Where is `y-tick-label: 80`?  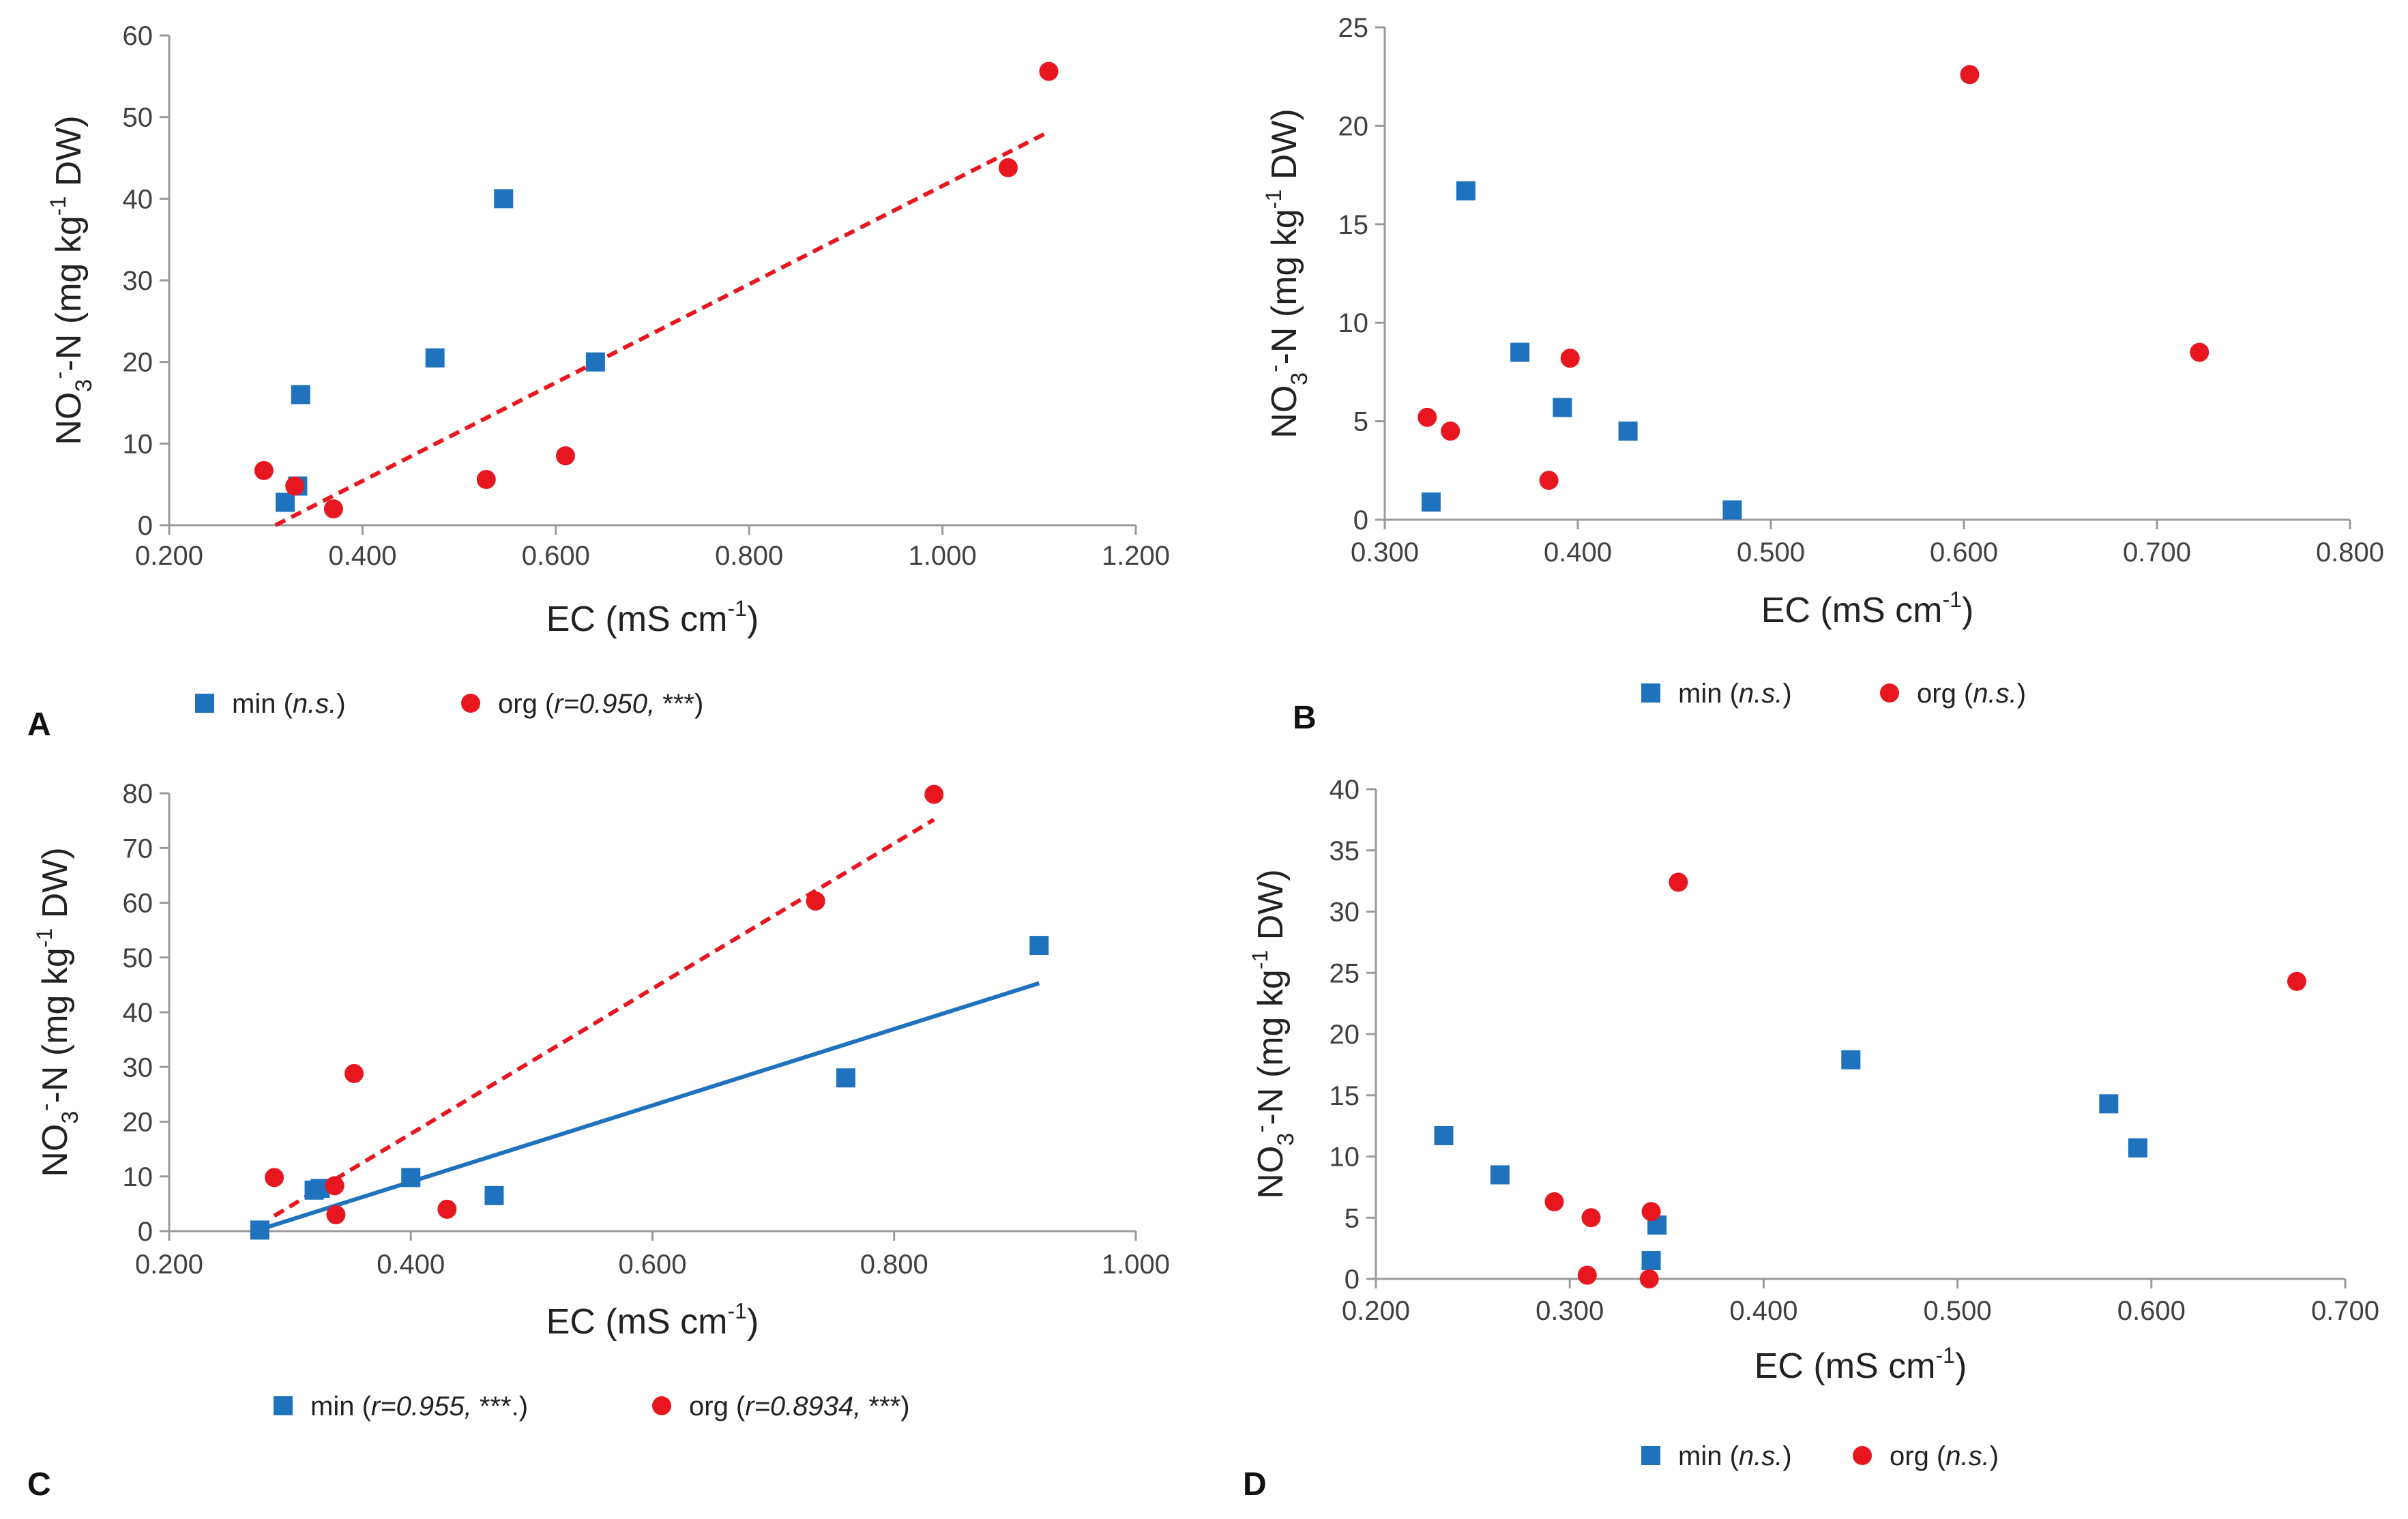
y-tick-label: 80 is located at coordinates (138, 794).